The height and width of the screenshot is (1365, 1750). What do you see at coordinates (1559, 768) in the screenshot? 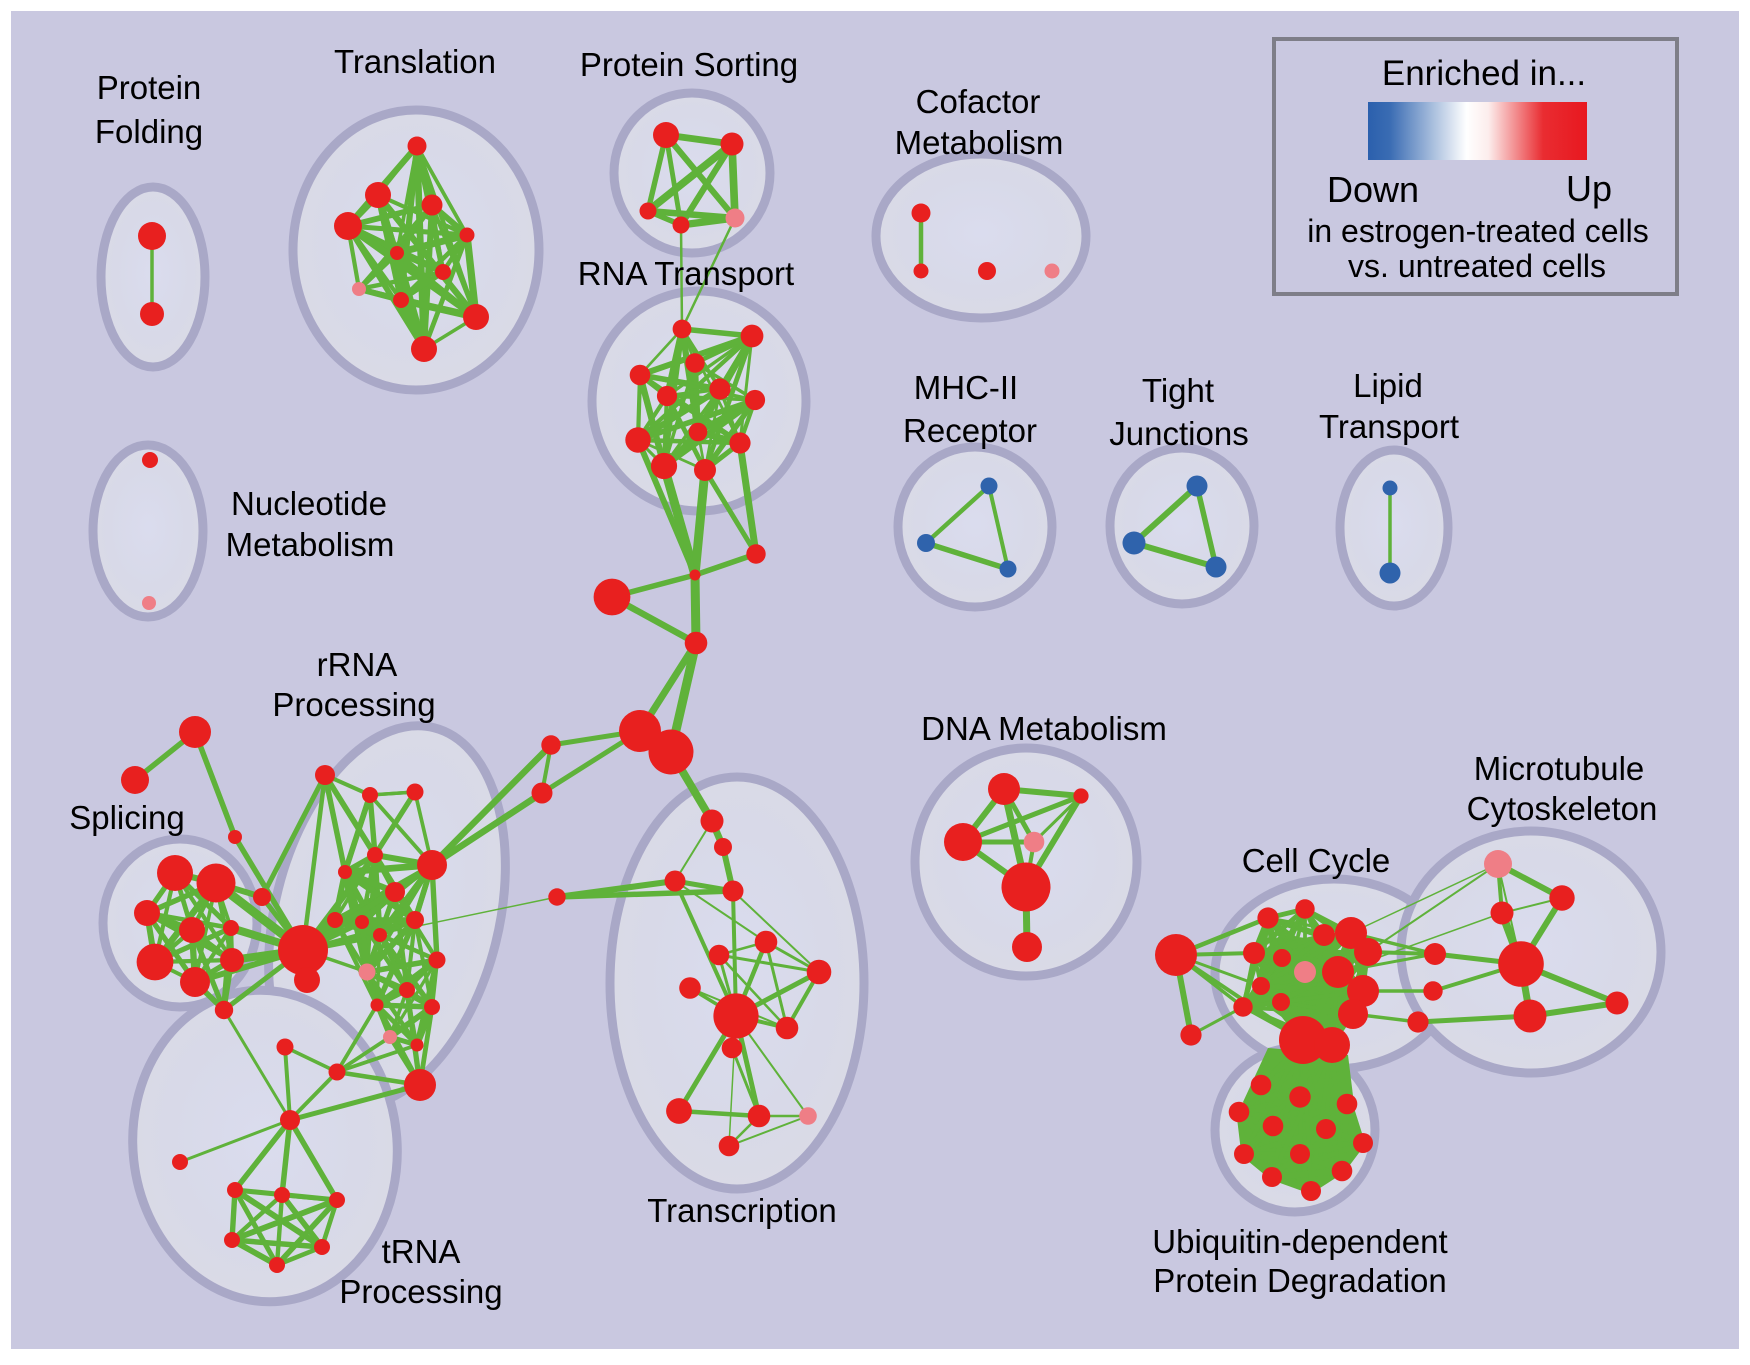
I see `svg-text: Microtubule` at bounding box center [1559, 768].